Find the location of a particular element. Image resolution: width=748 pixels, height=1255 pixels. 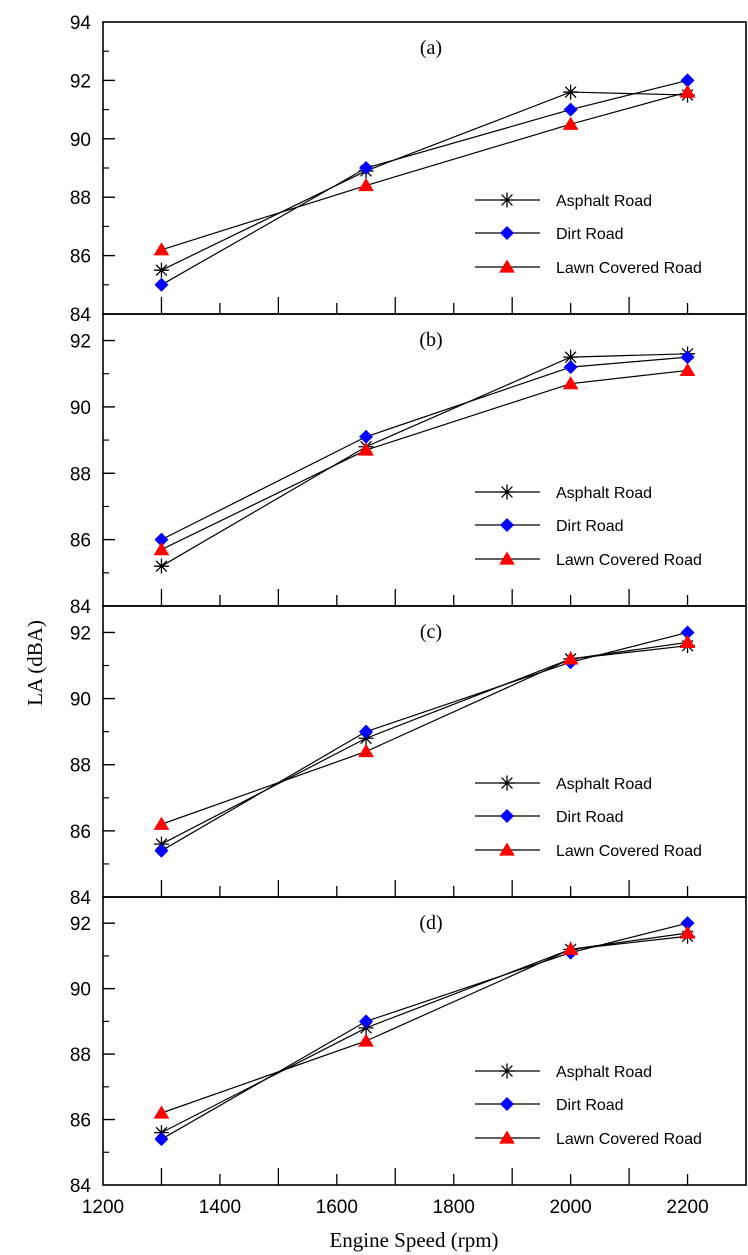

x-tick-label: 1200 is located at coordinates (103, 1207).